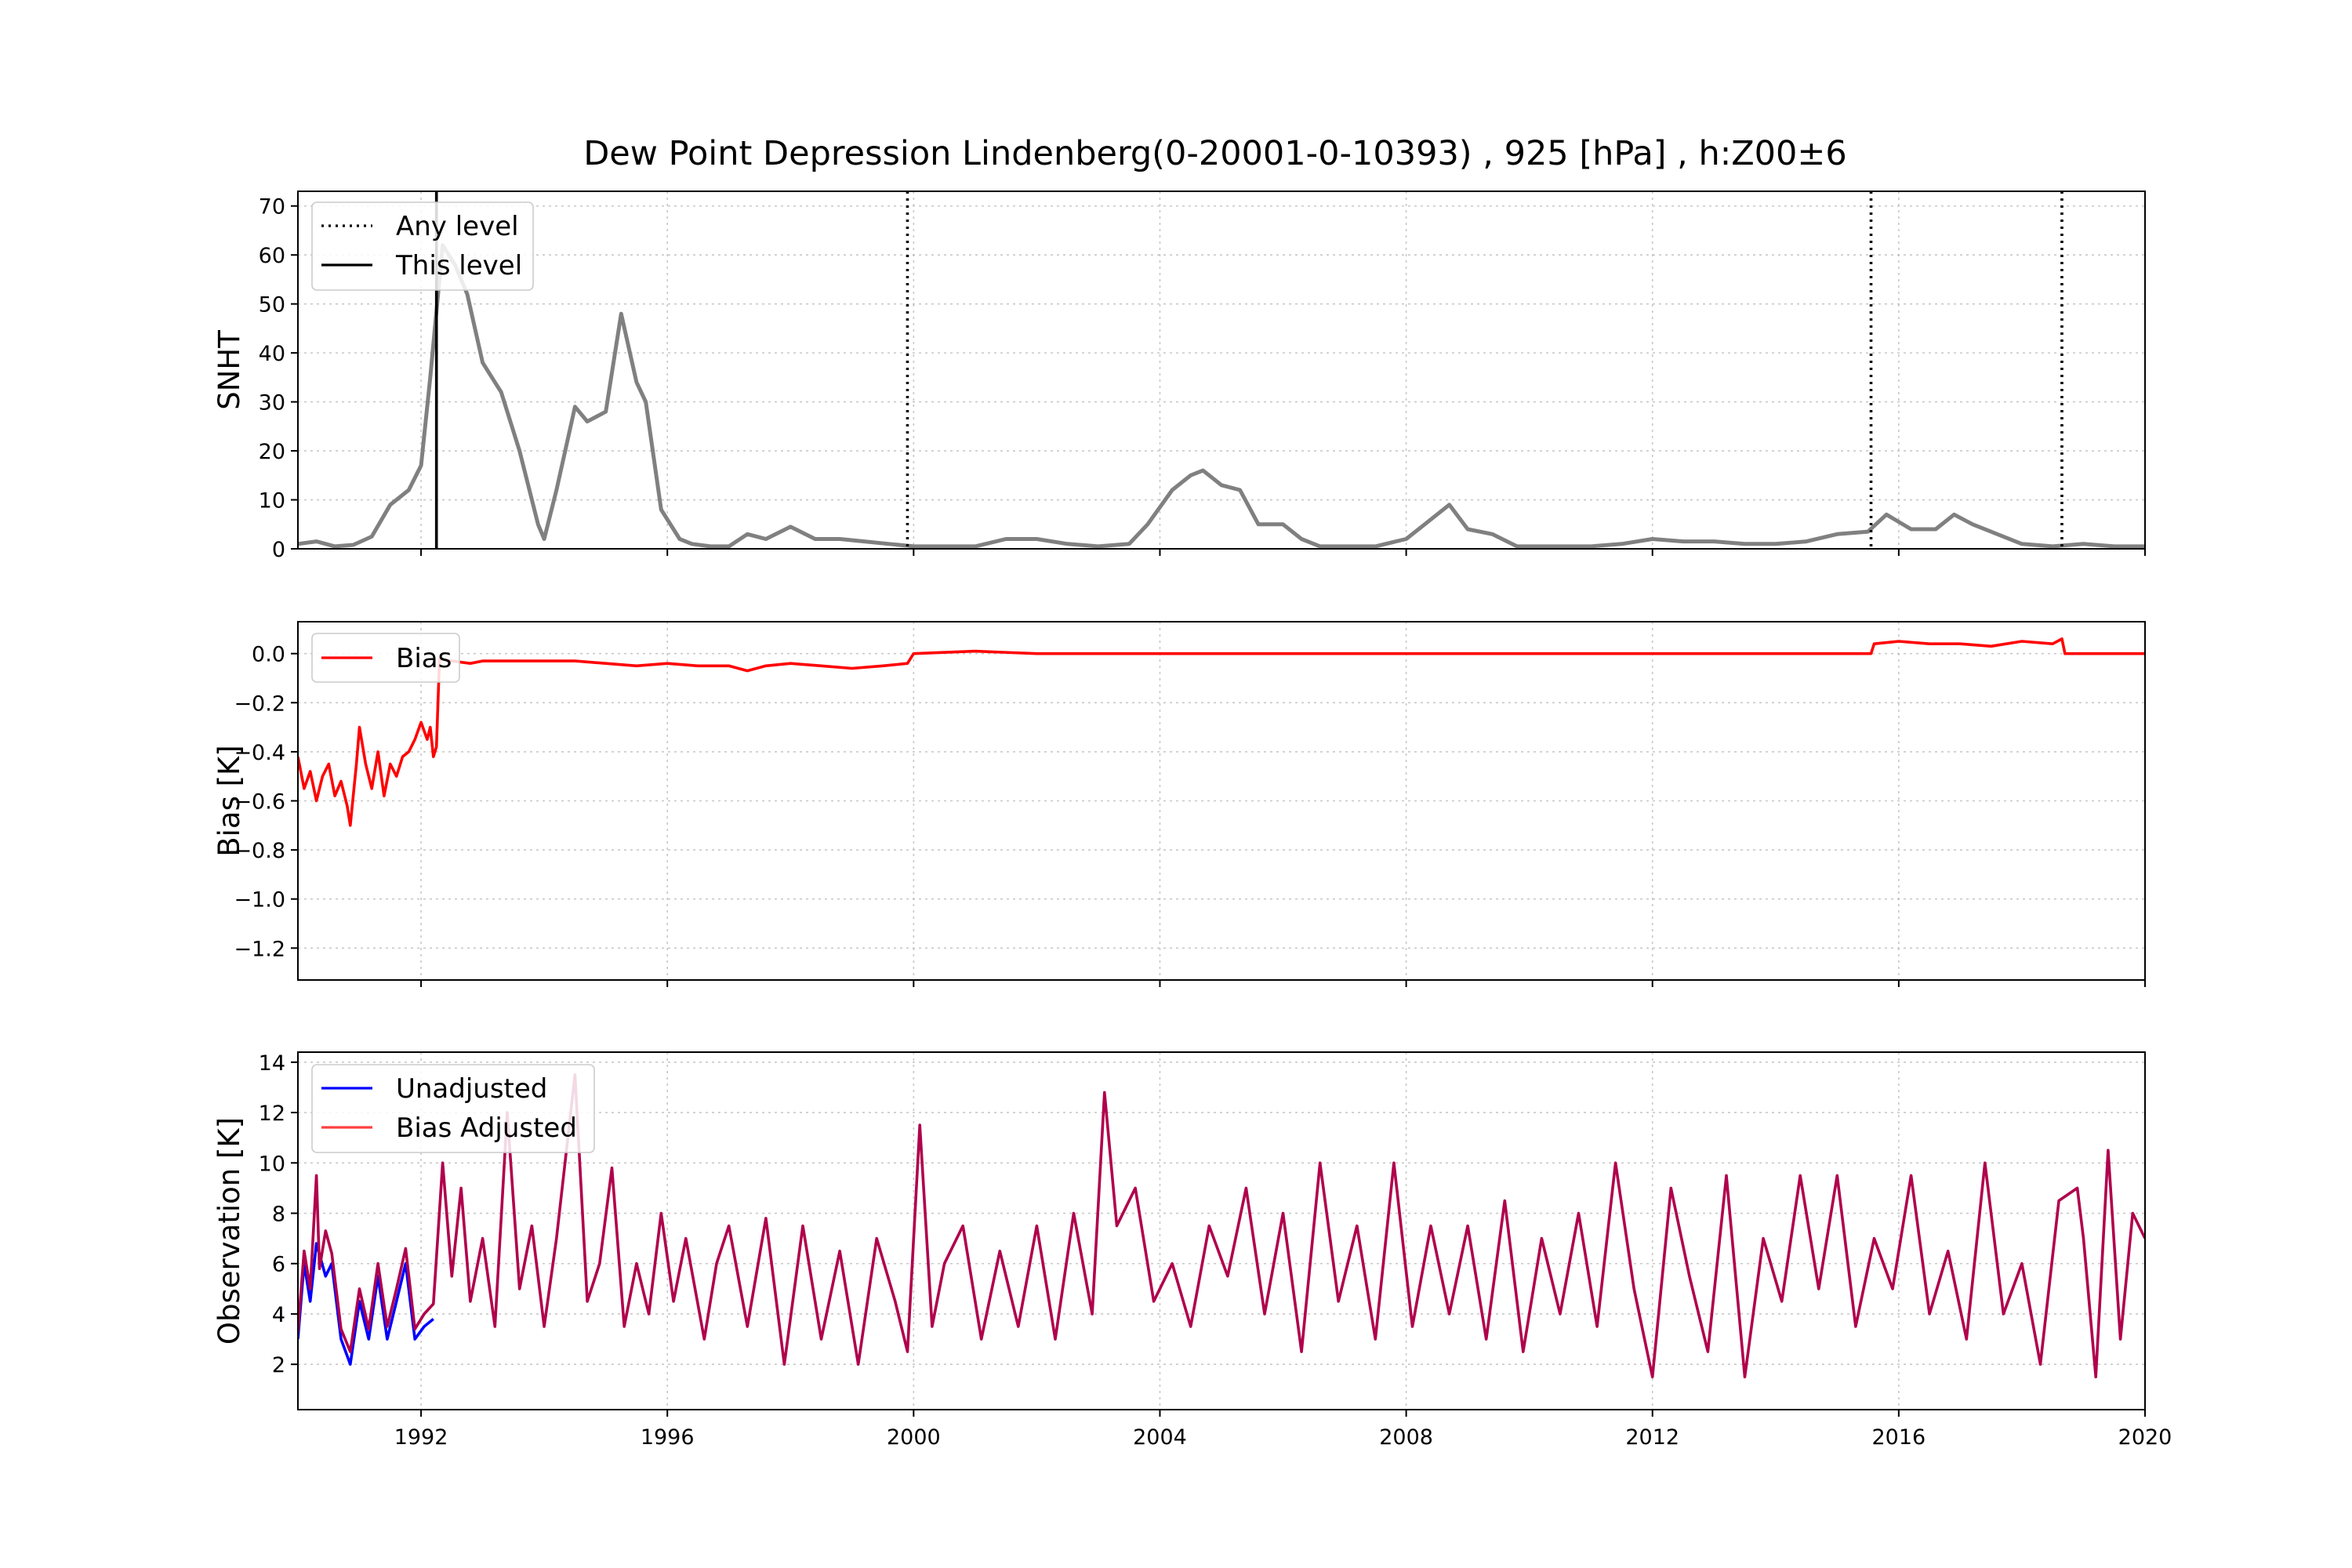  I want to click on x-tick-label: 2000, so click(914, 1437).